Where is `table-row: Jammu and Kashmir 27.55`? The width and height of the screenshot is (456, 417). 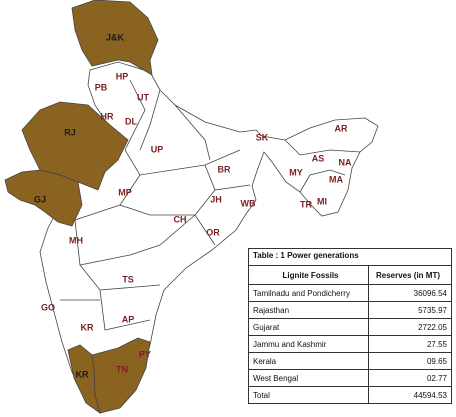 table-row: Jammu and Kashmir 27.55 is located at coordinates (350, 344).